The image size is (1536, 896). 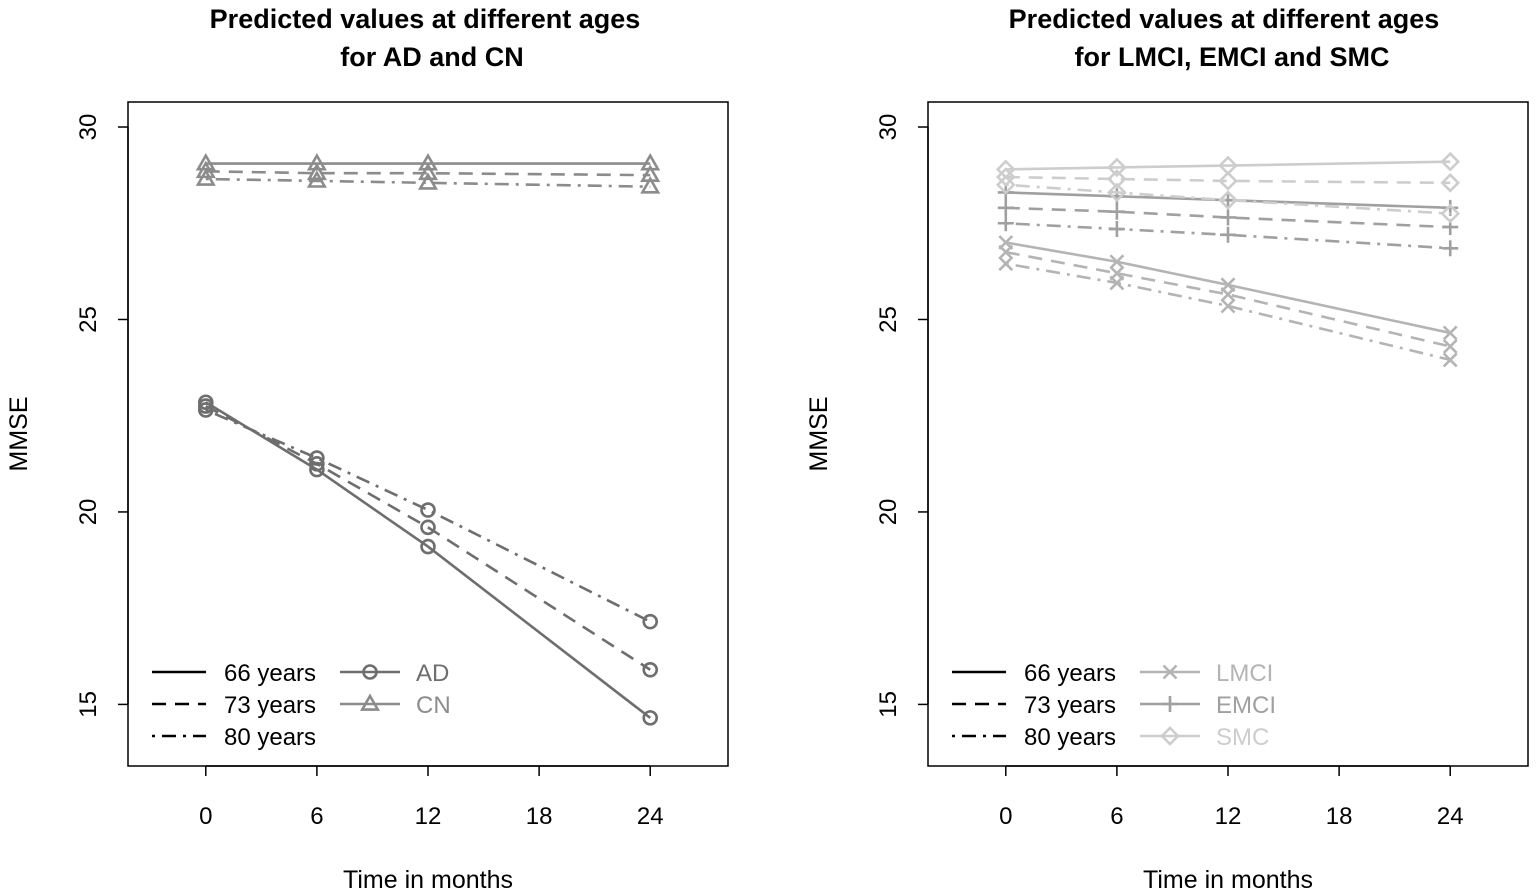 I want to click on series-cn-66-years, so click(x=428, y=161).